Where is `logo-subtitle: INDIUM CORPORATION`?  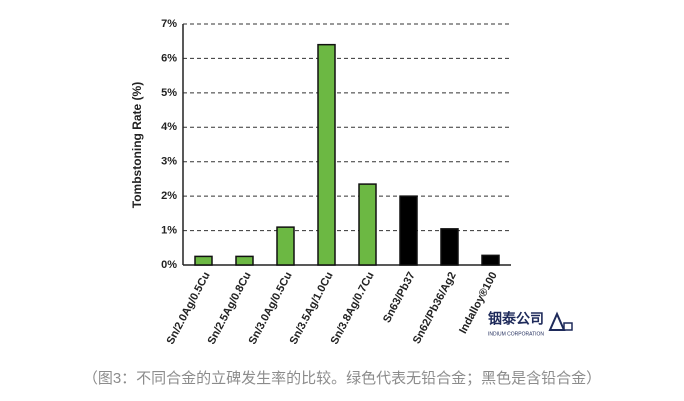
logo-subtitle: INDIUM CORPORATION is located at coordinates (516, 334).